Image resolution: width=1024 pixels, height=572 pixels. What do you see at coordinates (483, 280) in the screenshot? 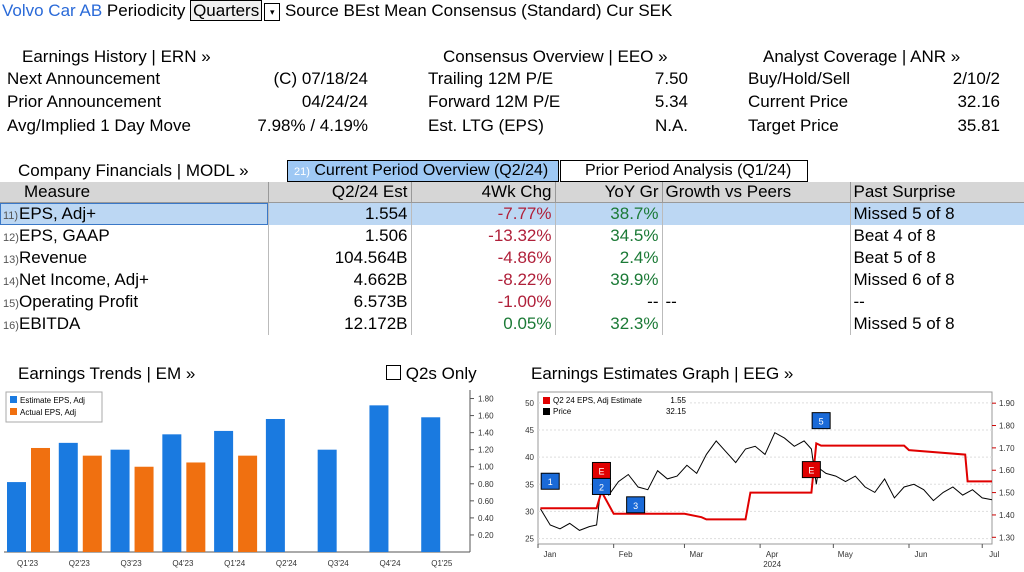
I see `chg-cell: -8.22%` at bounding box center [483, 280].